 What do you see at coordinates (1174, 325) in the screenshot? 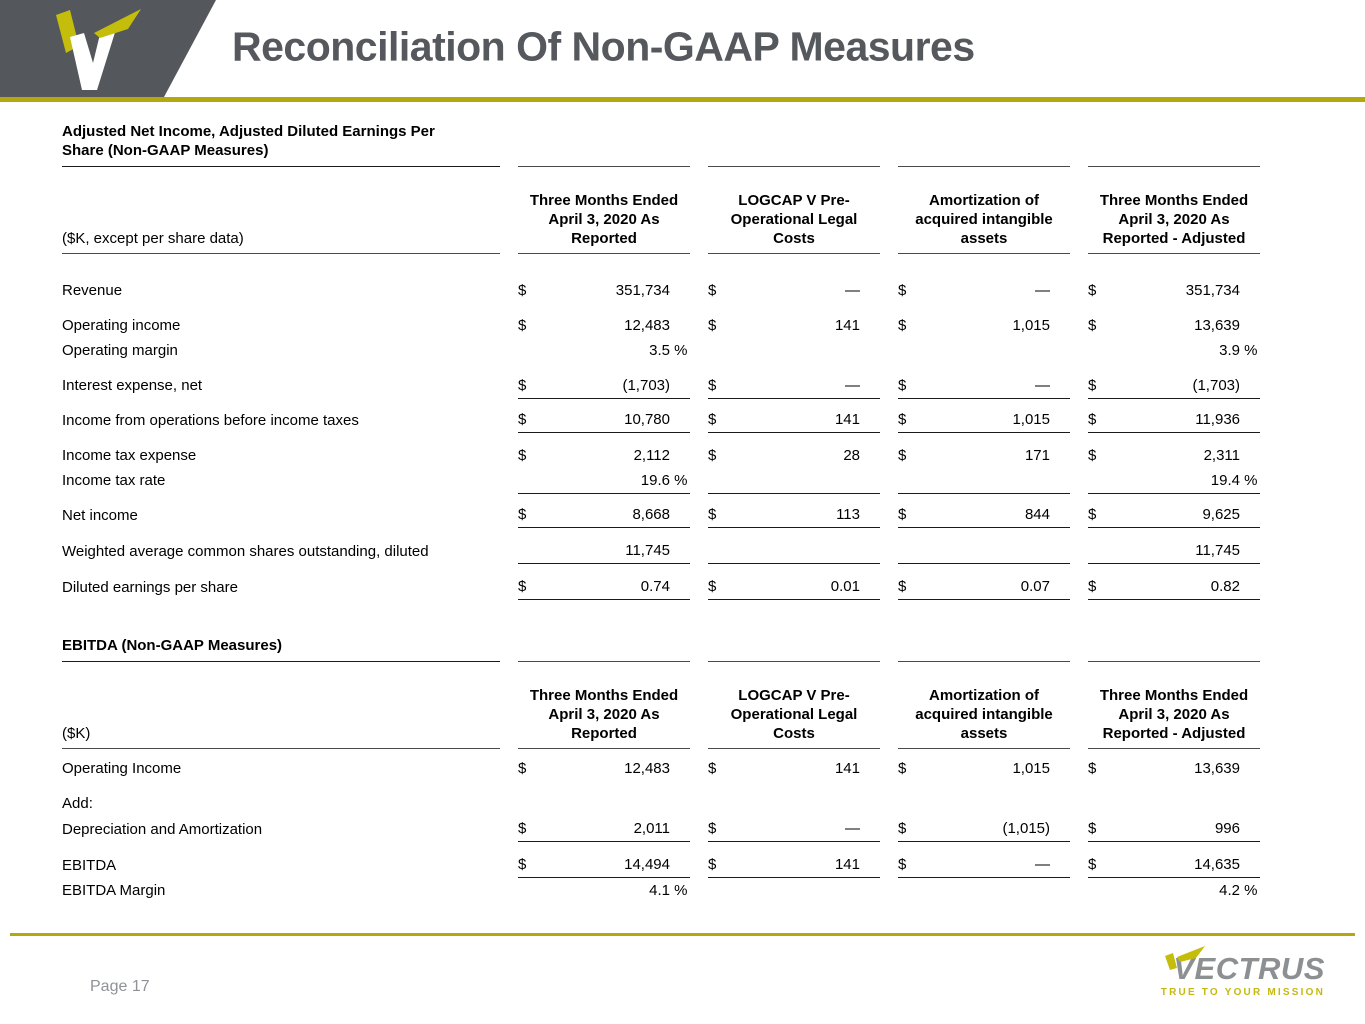
I see `amount: $13,639` at bounding box center [1174, 325].